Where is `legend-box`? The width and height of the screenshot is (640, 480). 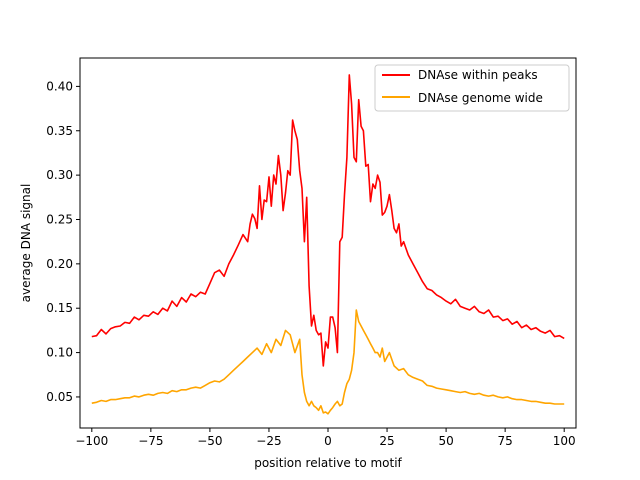
legend-box is located at coordinates (472, 88).